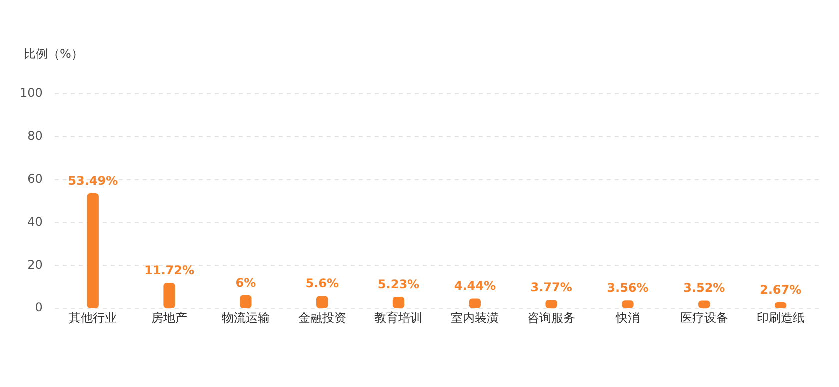  Describe the element at coordinates (475, 286) in the screenshot. I see `data-label: 4.44%` at that location.